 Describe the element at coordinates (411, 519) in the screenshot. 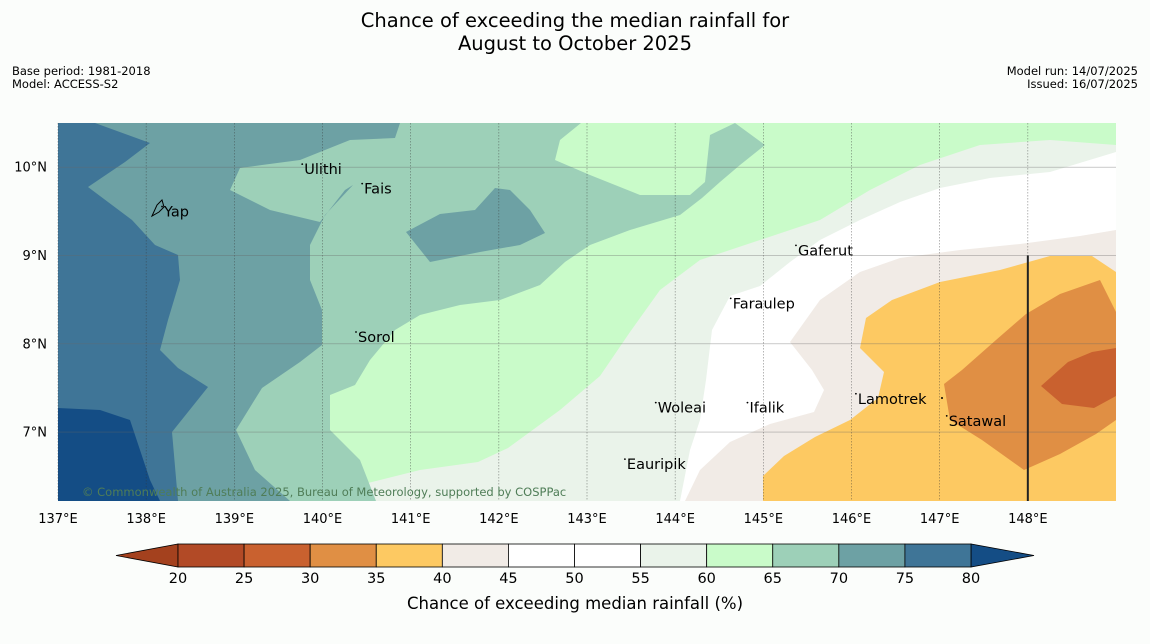

I see `longitude-tick-label: 141°E` at that location.